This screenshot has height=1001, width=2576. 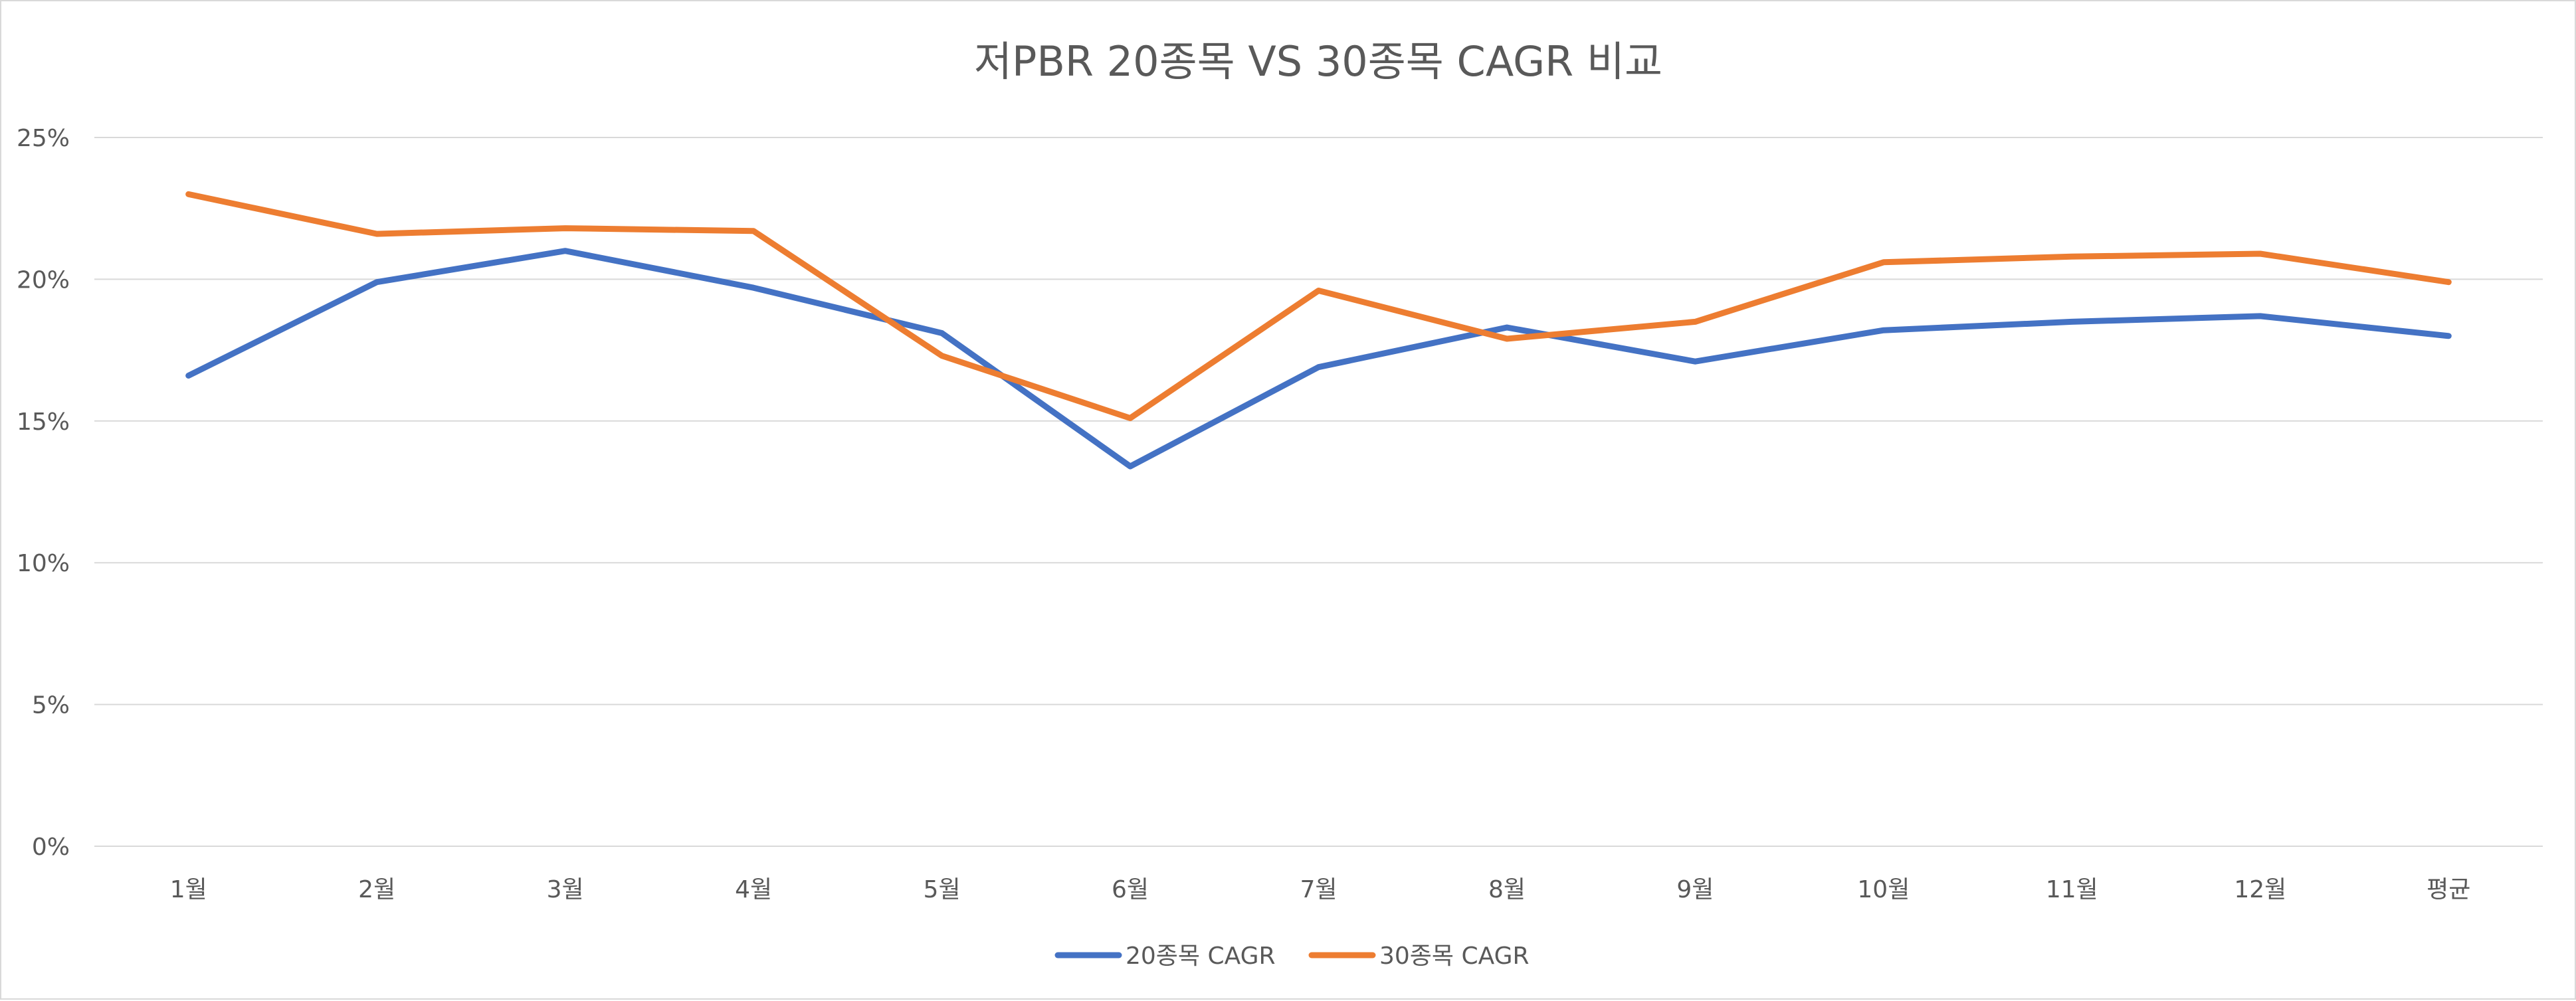 What do you see at coordinates (1318, 61) in the screenshot?
I see `chart-title: 저PBR 20종목 VS 30종목 CAGR 비교` at bounding box center [1318, 61].